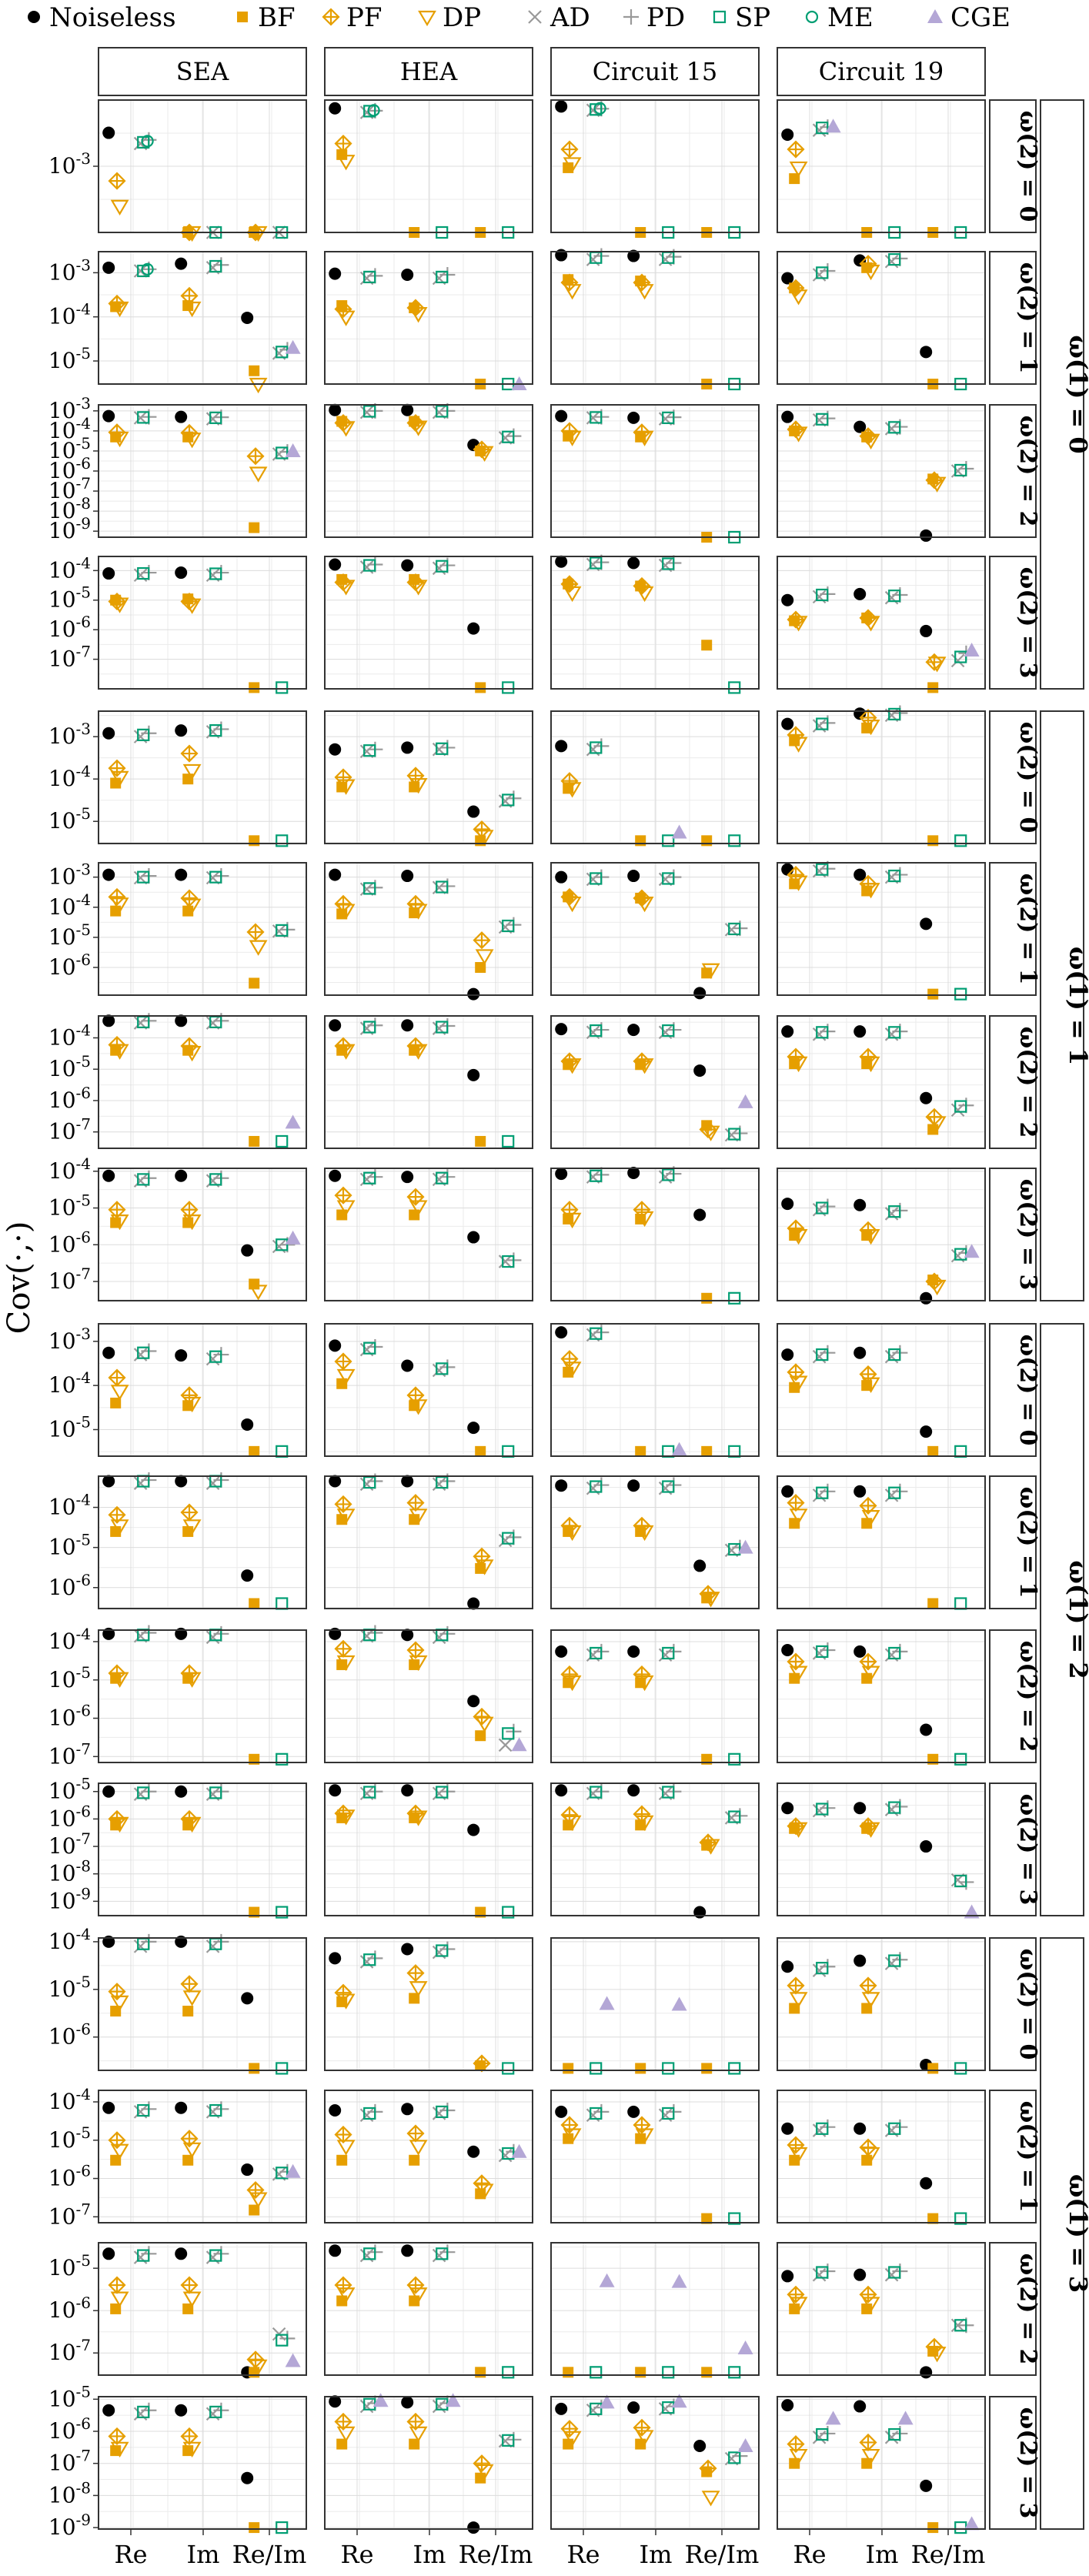 The image size is (1089, 2576). What do you see at coordinates (69, 875) in the screenshot?
I see `y-tick-label: 10⁻³` at bounding box center [69, 875].